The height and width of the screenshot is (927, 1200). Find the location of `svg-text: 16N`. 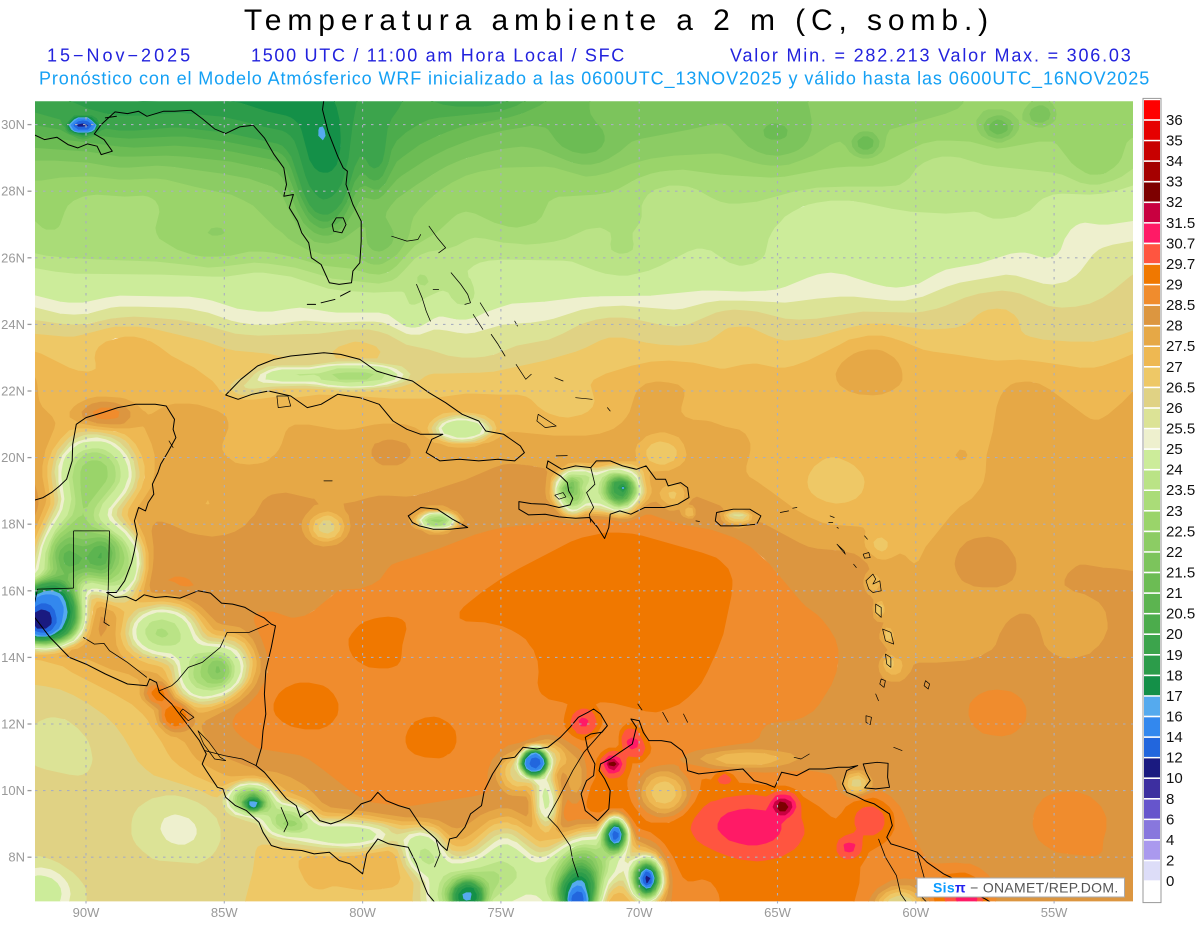

svg-text: 16N is located at coordinates (13, 590).